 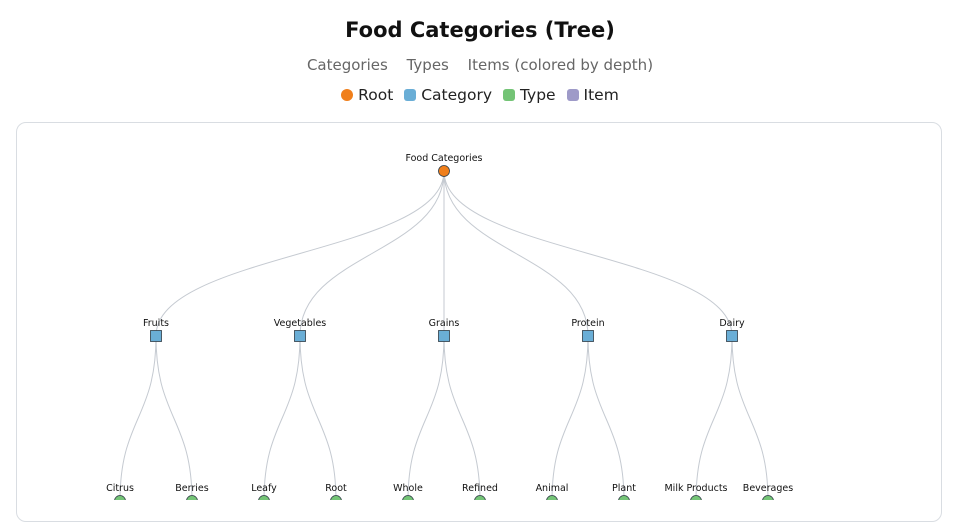 What do you see at coordinates (426, 417) in the screenshot?
I see `tree-link-grains-whole` at bounding box center [426, 417].